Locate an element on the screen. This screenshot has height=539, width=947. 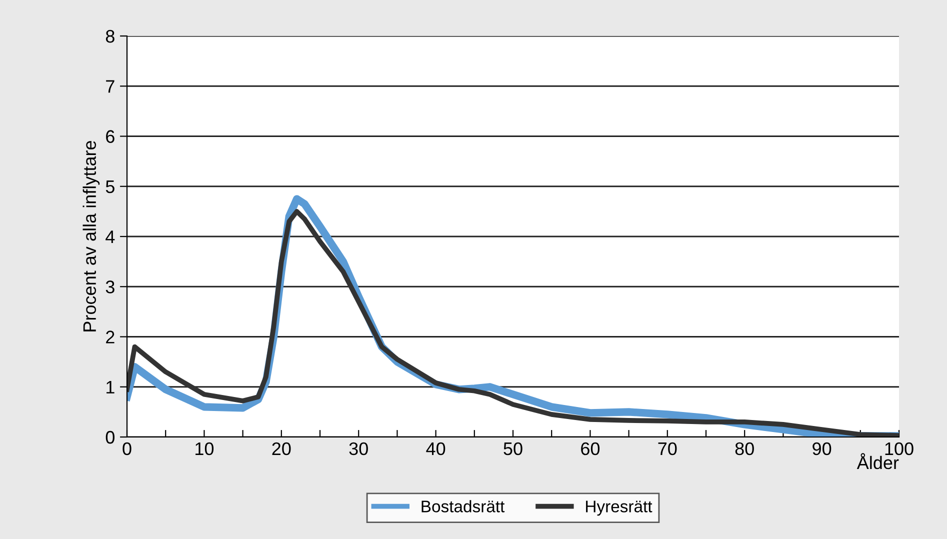
x-tick-label: 10 is located at coordinates (205, 449).